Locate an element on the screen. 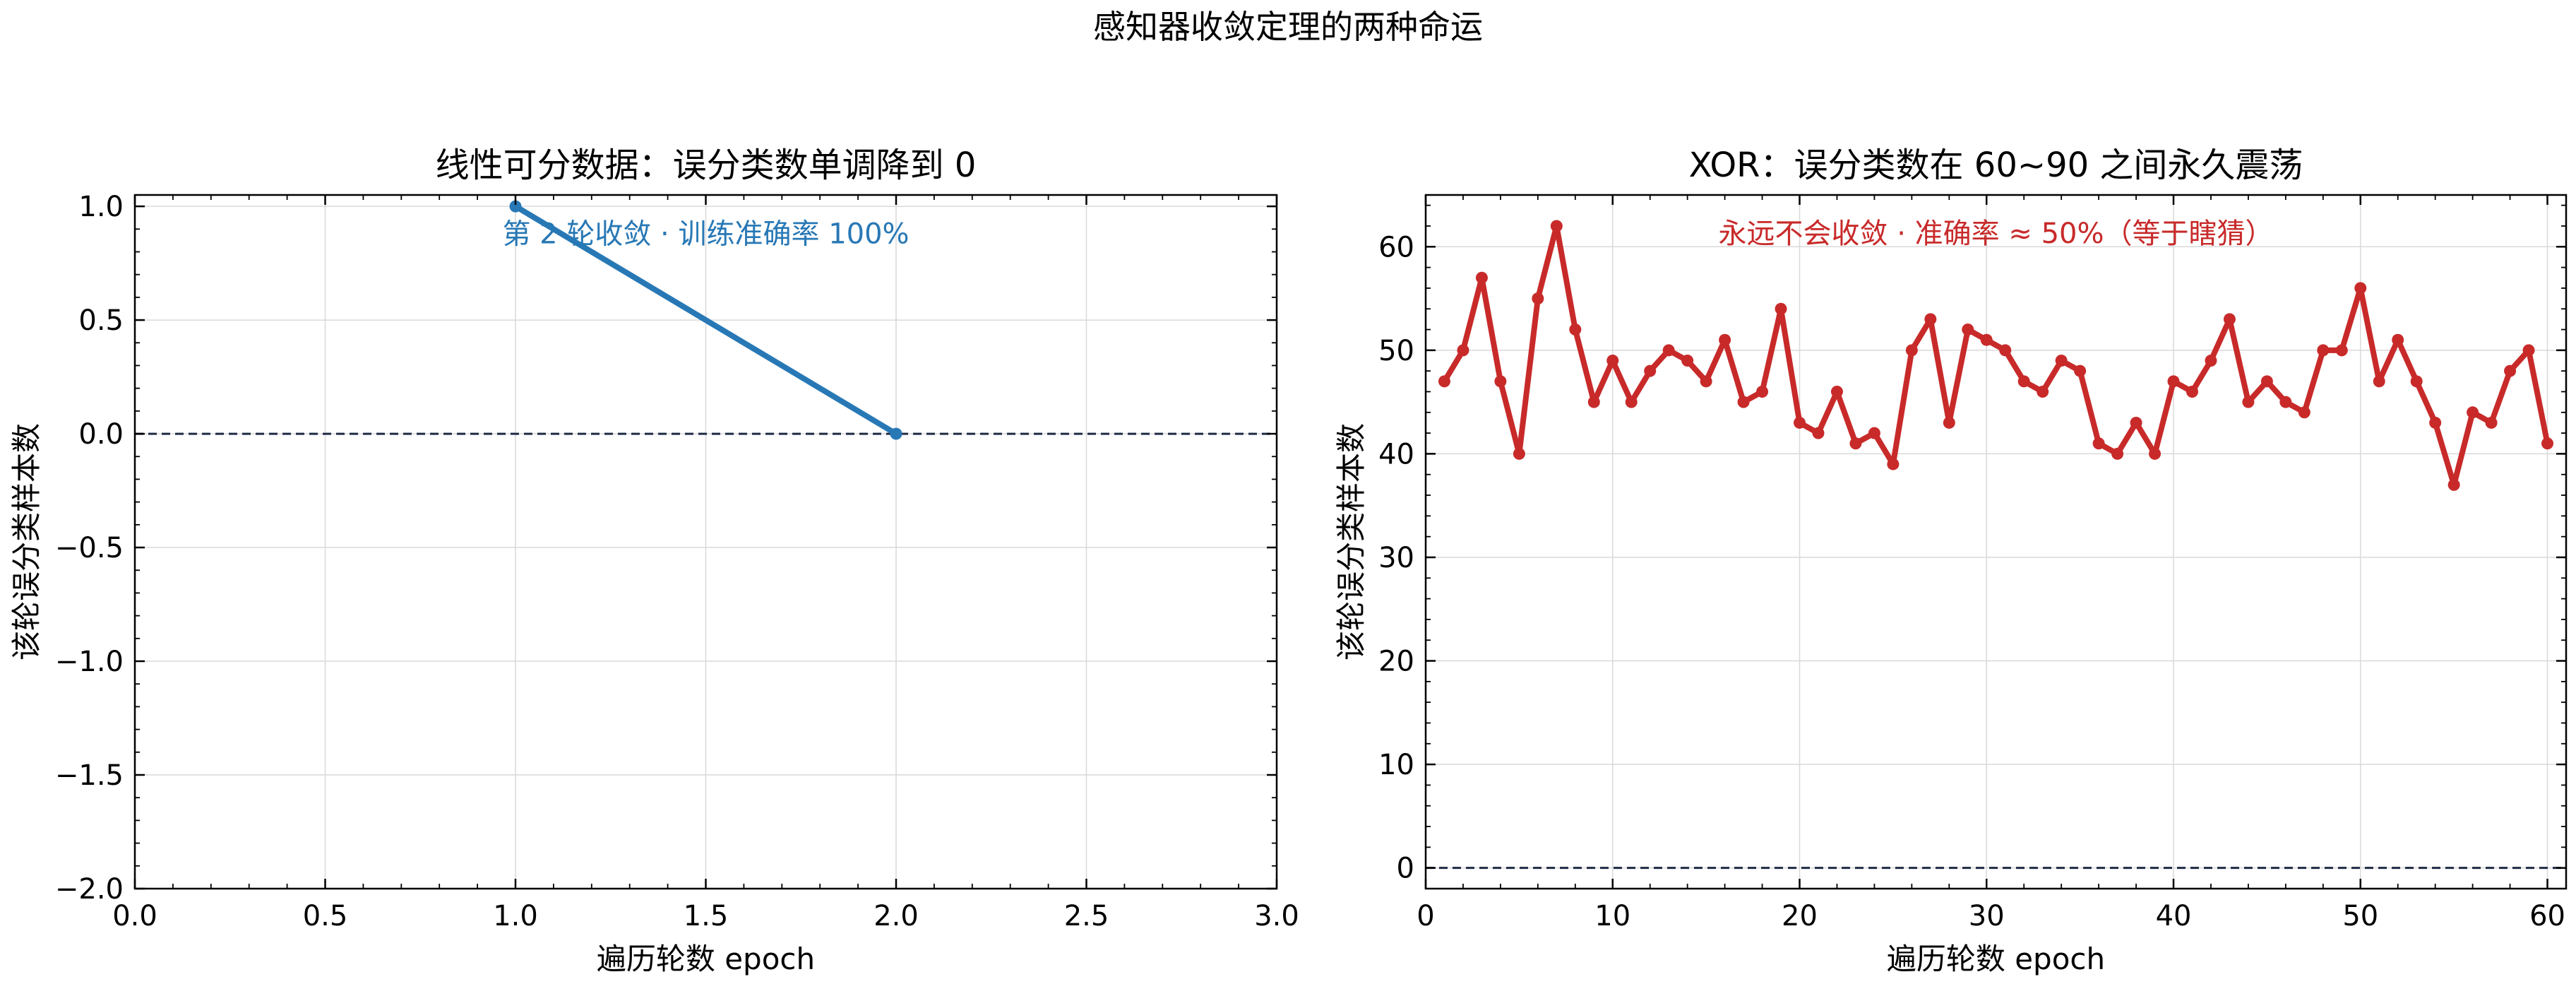  y-tick-label: −1.5 is located at coordinates (89, 775).